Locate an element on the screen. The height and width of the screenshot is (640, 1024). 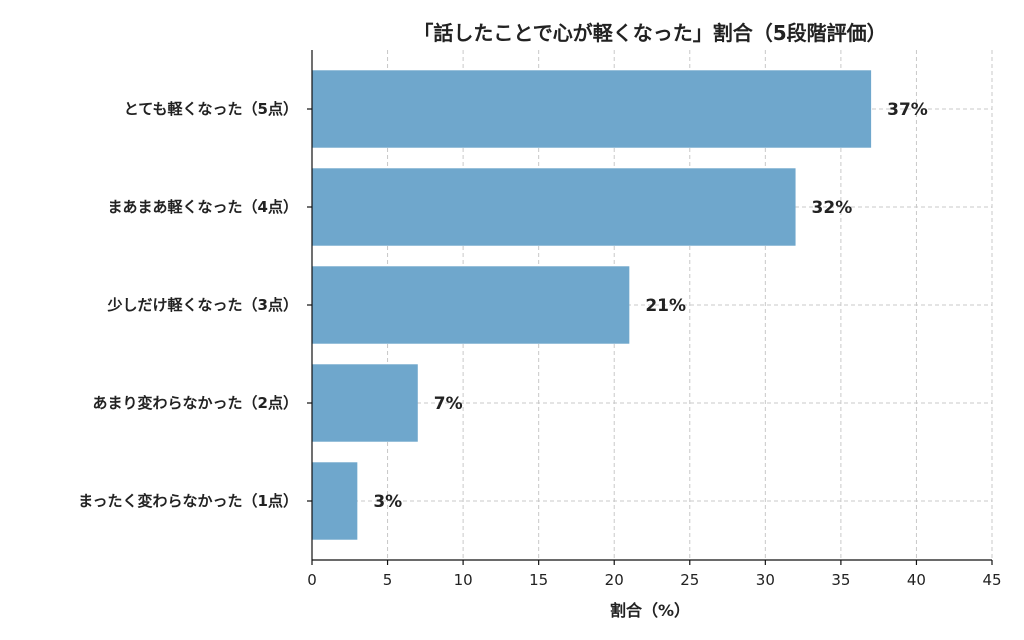
data-label: 37% is located at coordinates (907, 110).